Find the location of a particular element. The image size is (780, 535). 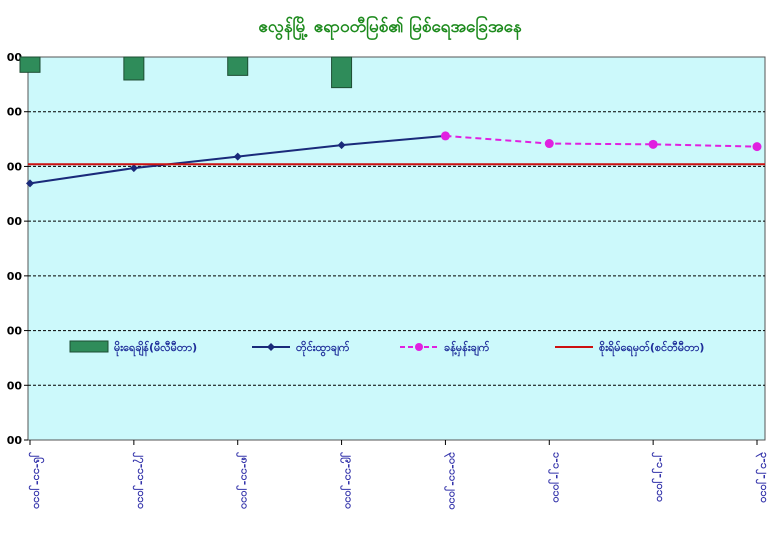

chart-title: ဧလွန်မြို့ ဧရာဝတီမြစ်၏ မြစ်ရေအခြေအနေ is located at coordinates (390, 27).